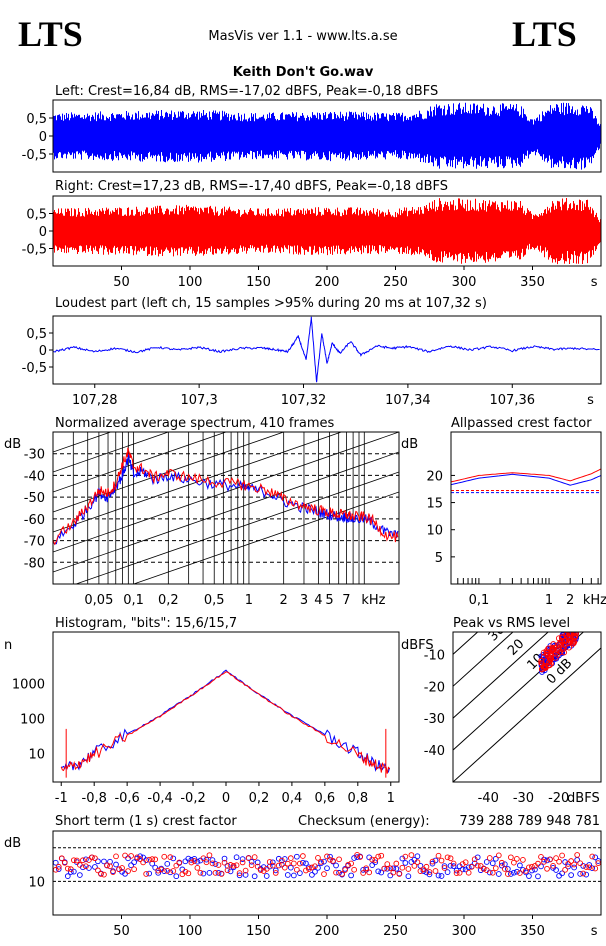 Image resolution: width=606 pixels, height=946 pixels. I want to click on spectrum-ylabel: dB, so click(12, 444).